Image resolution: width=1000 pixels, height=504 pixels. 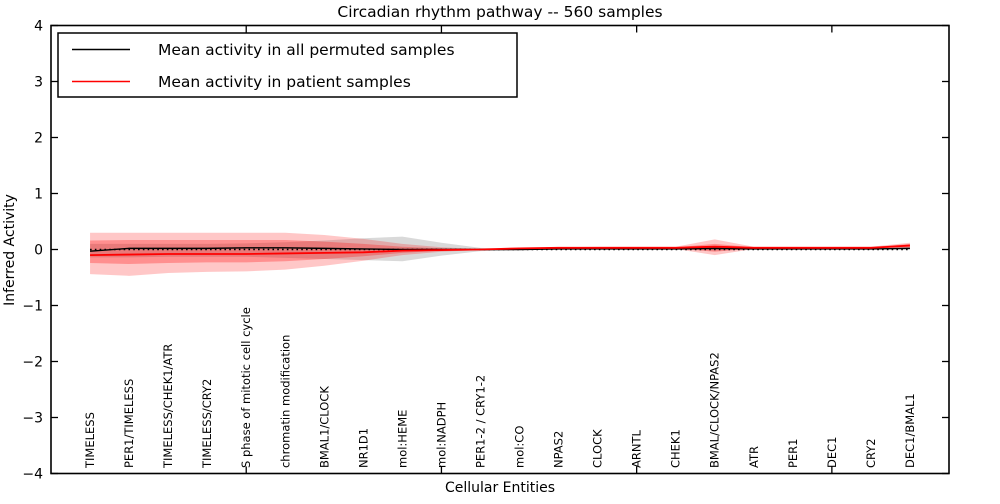 I want to click on legend-box, so click(x=287, y=65).